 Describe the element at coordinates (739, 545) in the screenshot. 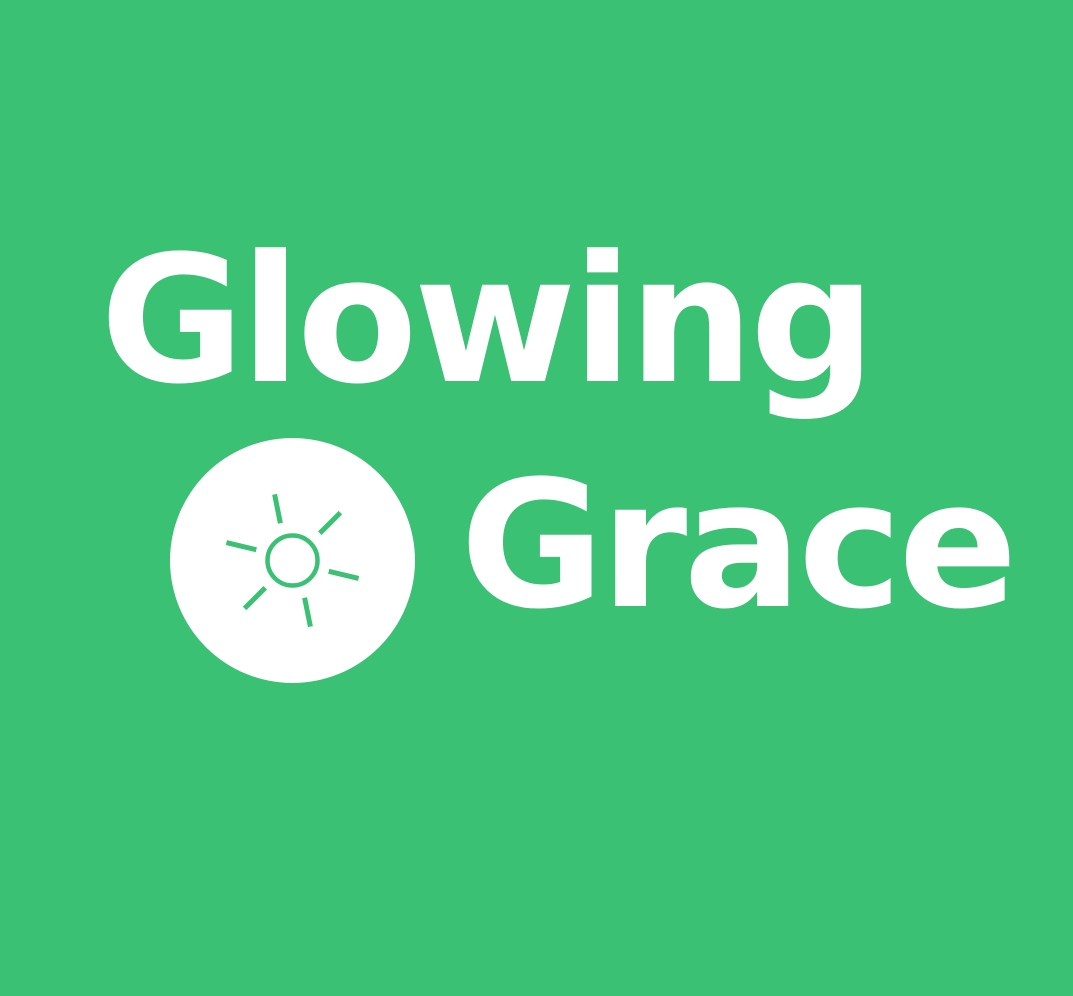

I see `logo-word-grace: Grace` at that location.